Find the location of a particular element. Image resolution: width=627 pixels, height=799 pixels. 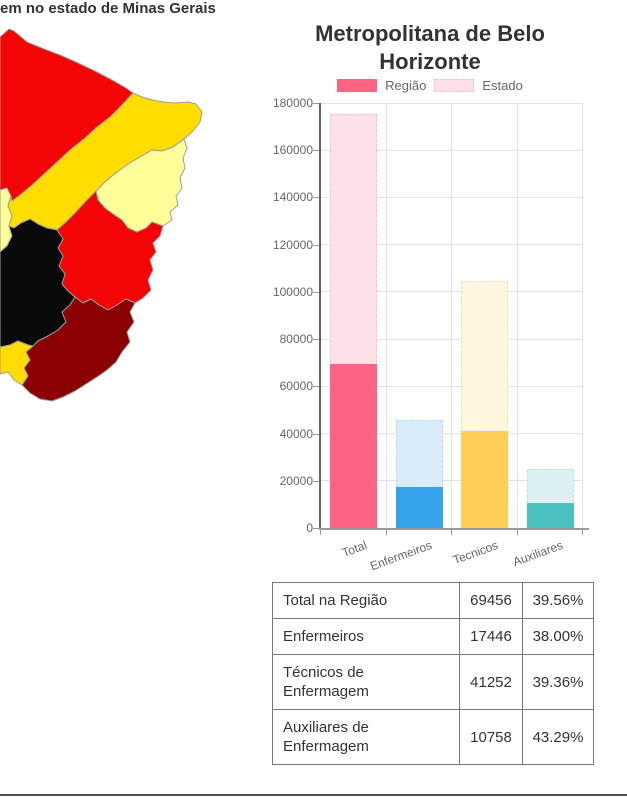

bar-regiao-tecnicos is located at coordinates (485, 479).